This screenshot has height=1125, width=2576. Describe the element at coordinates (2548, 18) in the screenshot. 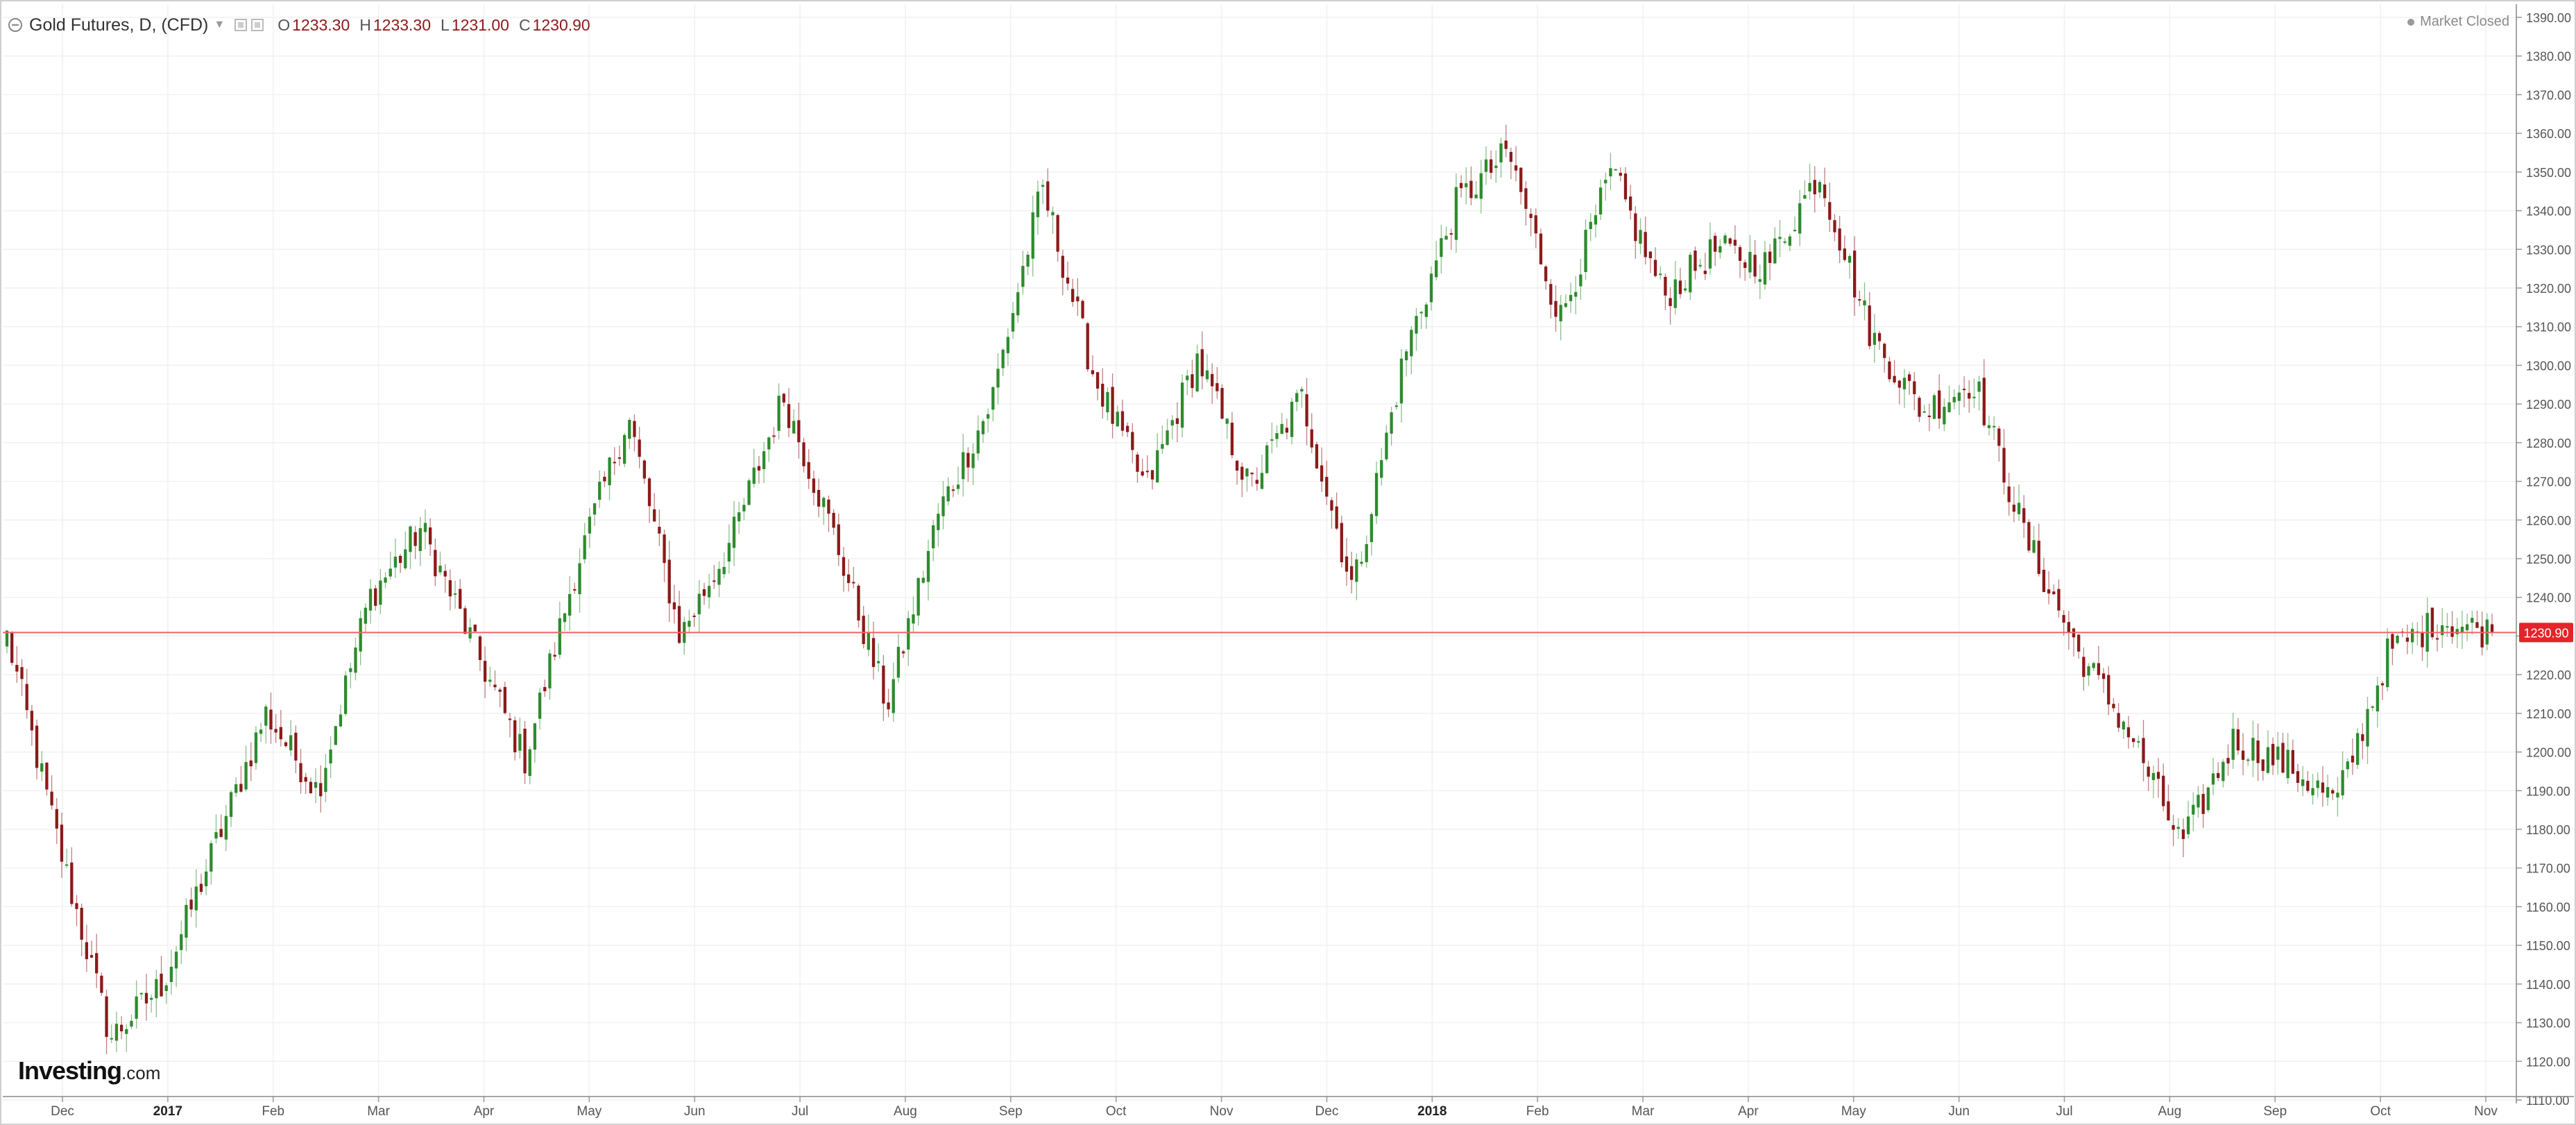

I see `y-tick-label: 1390.00` at that location.